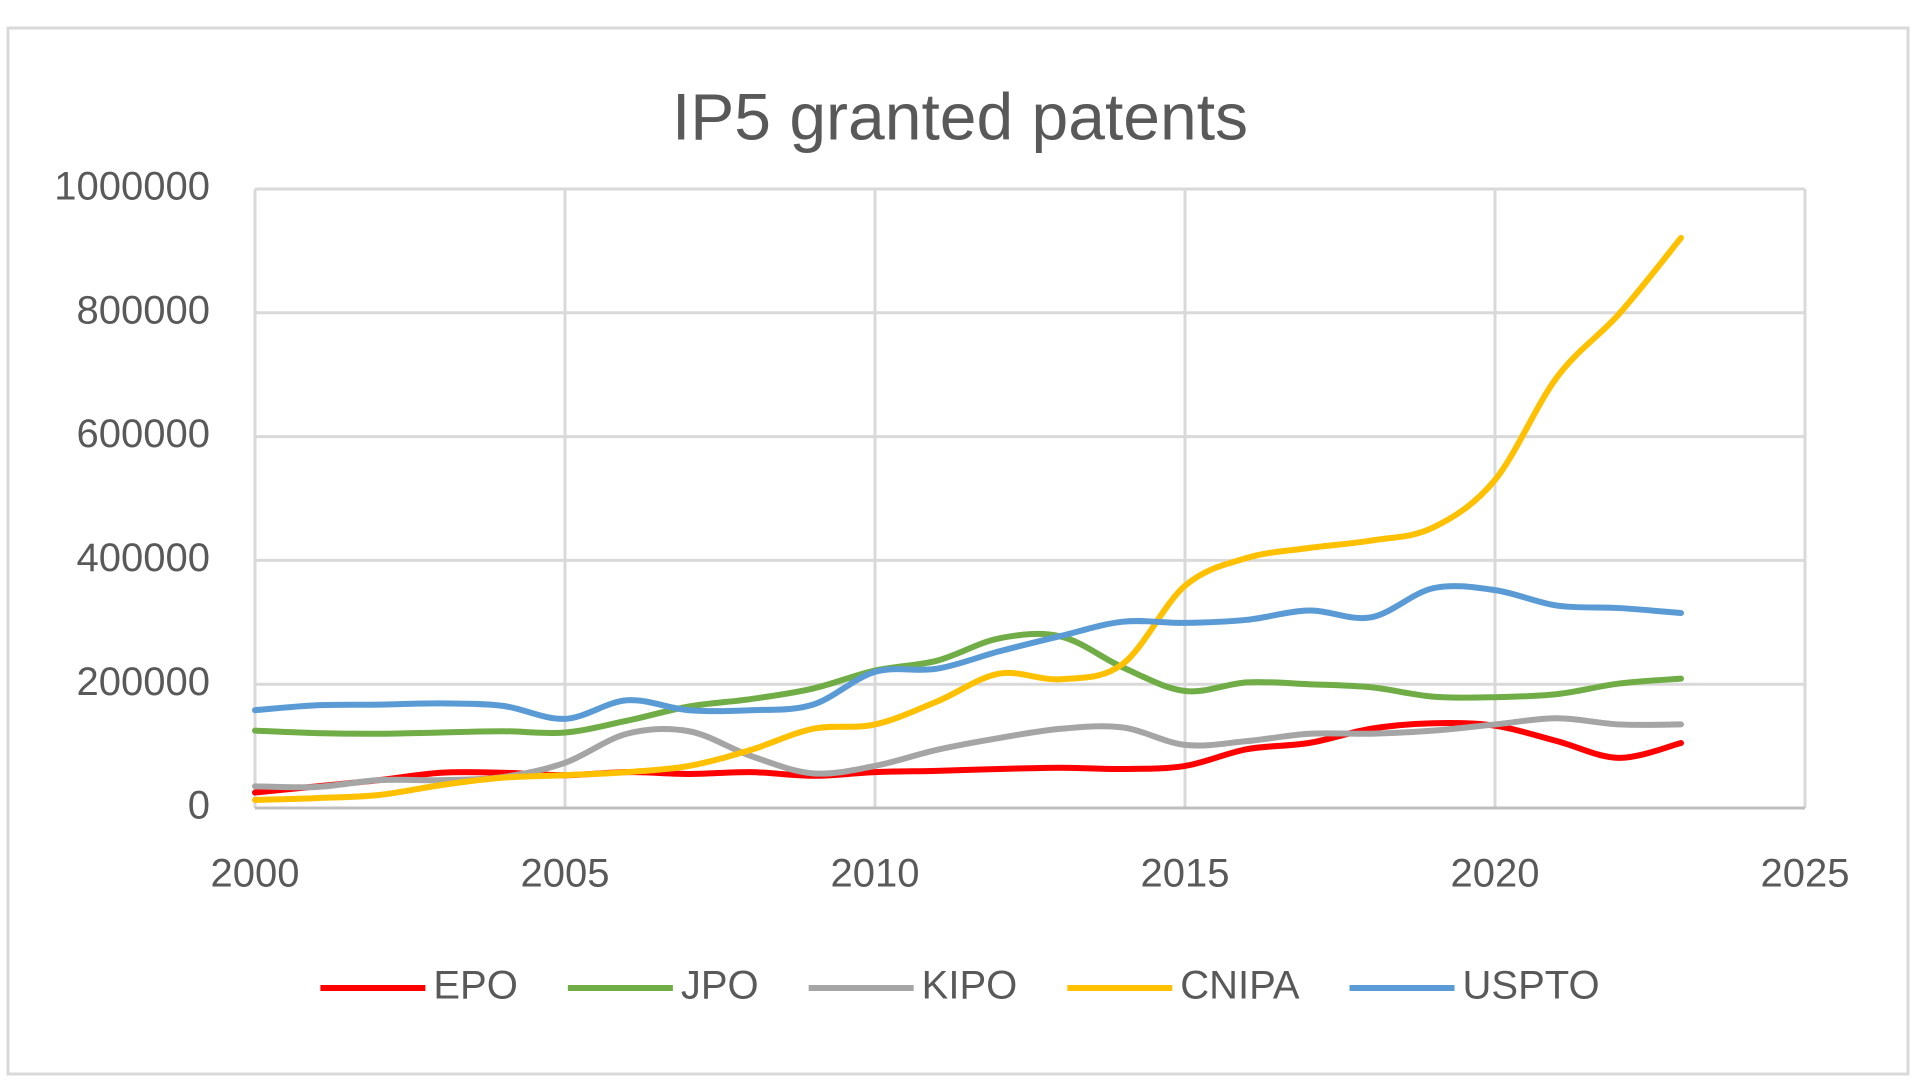 Image resolution: width=1920 pixels, height=1085 pixels. Describe the element at coordinates (565, 874) in the screenshot. I see `x-tick-label: 2005` at that location.